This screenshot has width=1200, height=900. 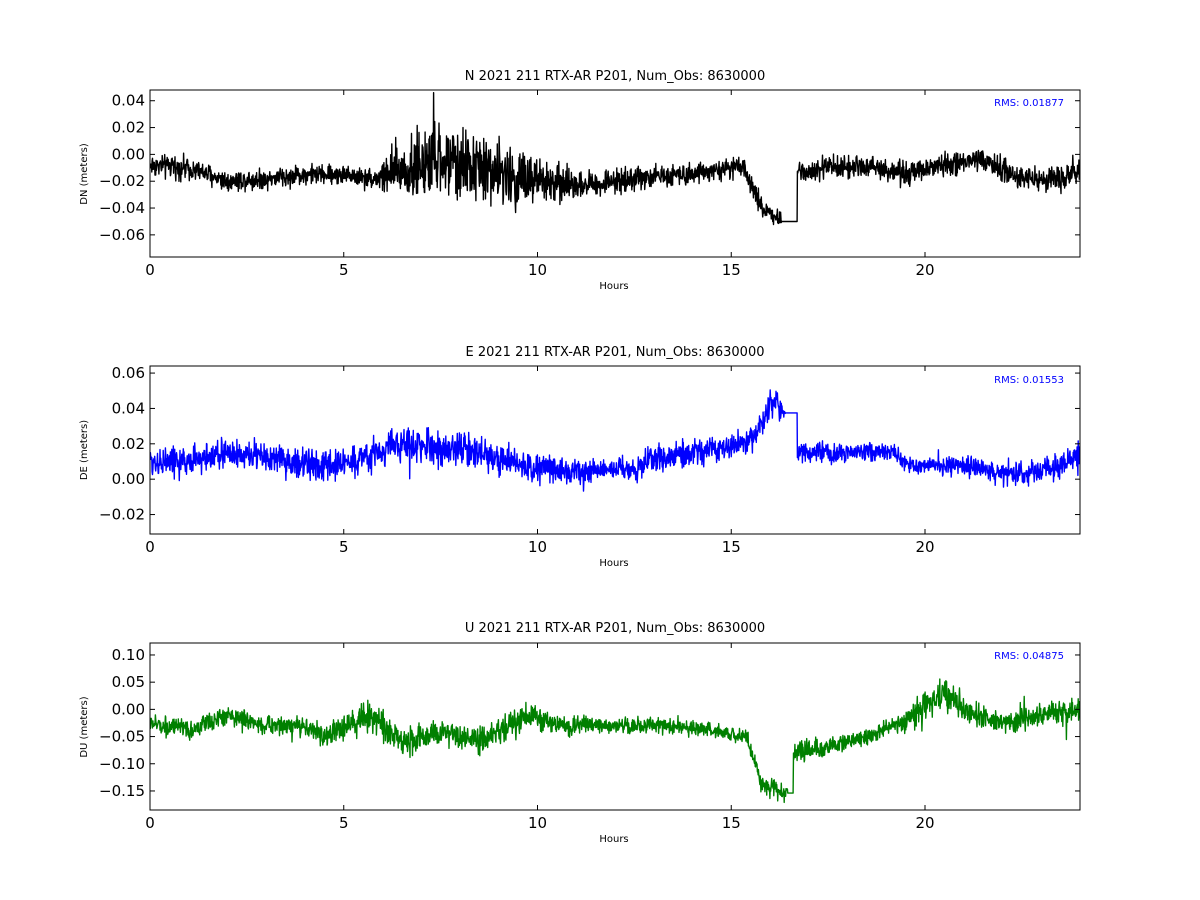 I want to click on panel-north-xtick-label: 20, so click(x=924, y=270).